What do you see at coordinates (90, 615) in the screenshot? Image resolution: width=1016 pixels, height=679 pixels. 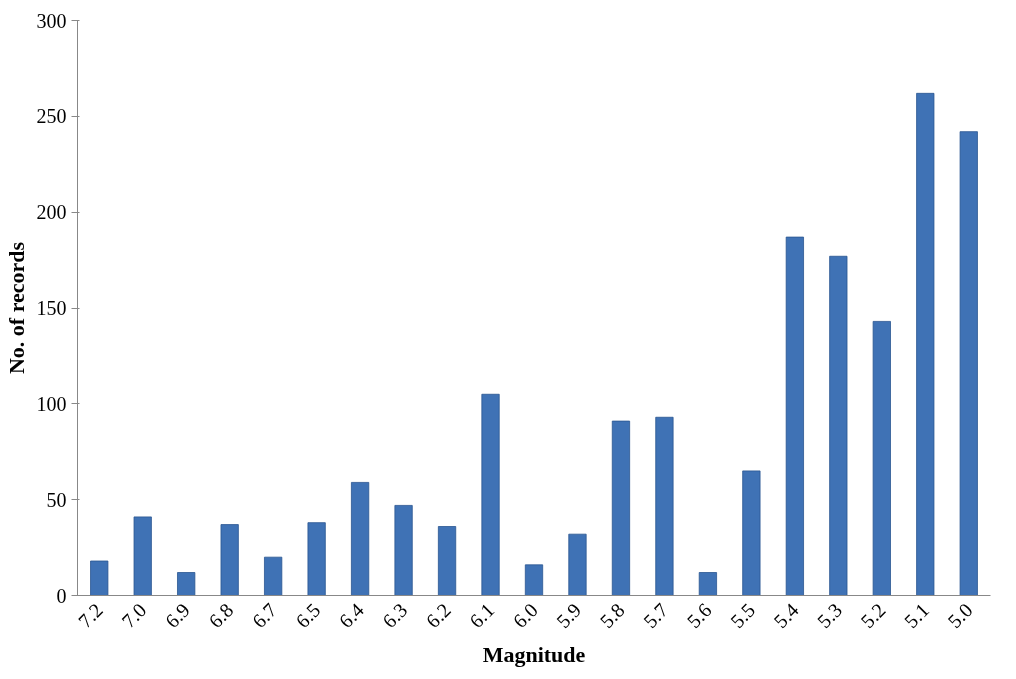 I see `x-tick-label: 7.2` at bounding box center [90, 615].